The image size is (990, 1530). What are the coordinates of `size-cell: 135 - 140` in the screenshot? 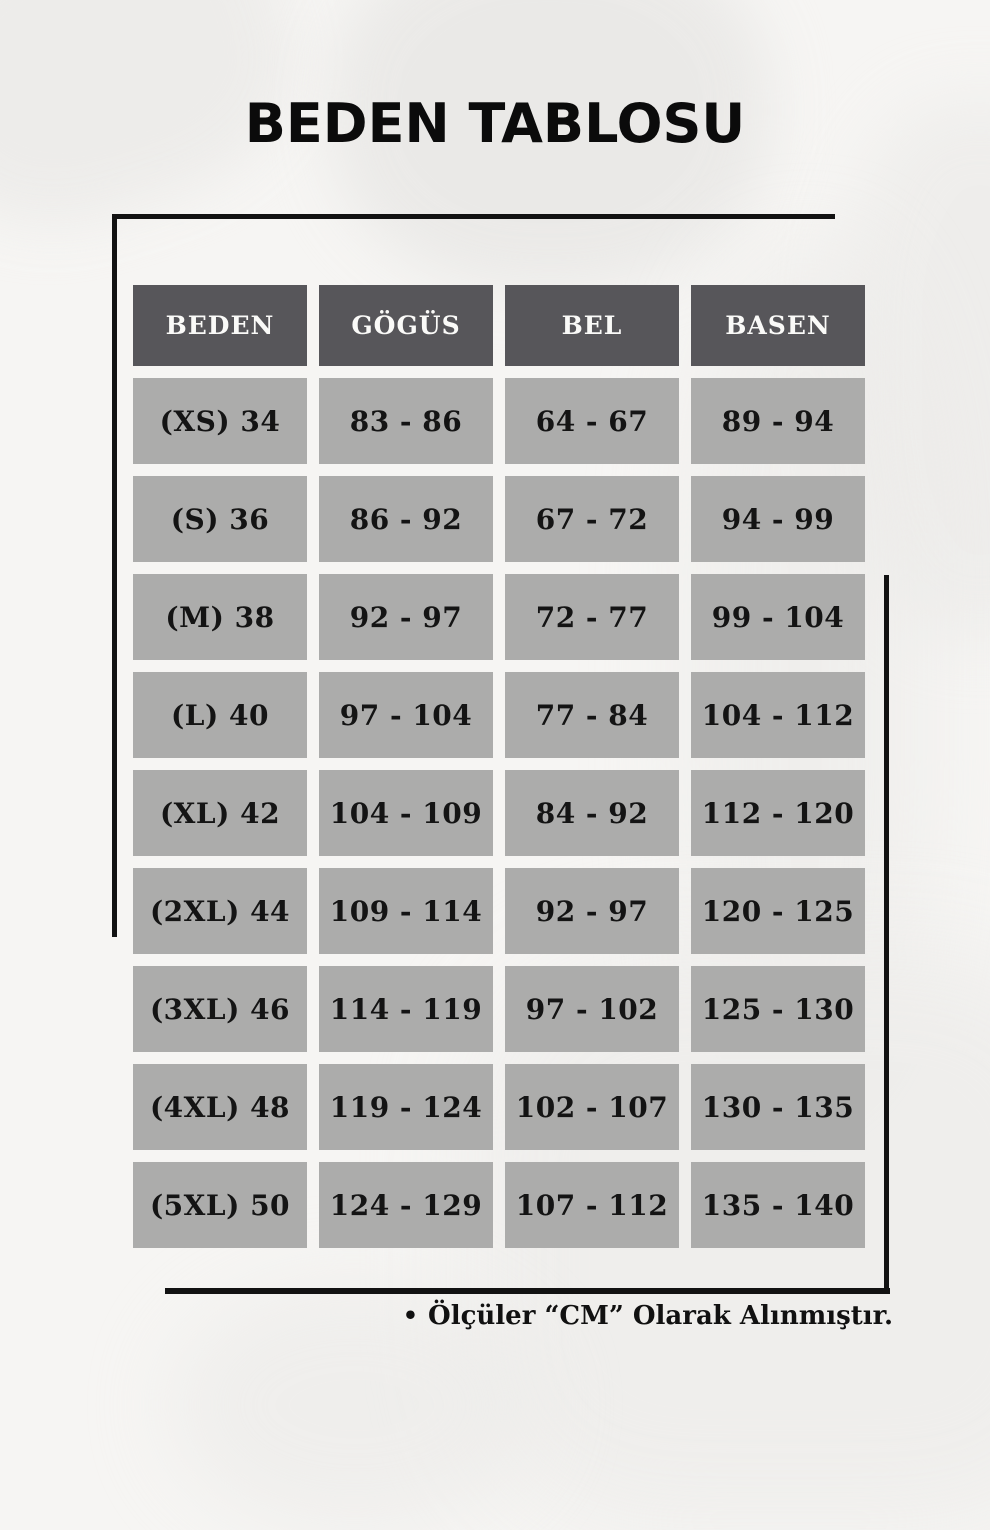 It's located at (778, 1205).